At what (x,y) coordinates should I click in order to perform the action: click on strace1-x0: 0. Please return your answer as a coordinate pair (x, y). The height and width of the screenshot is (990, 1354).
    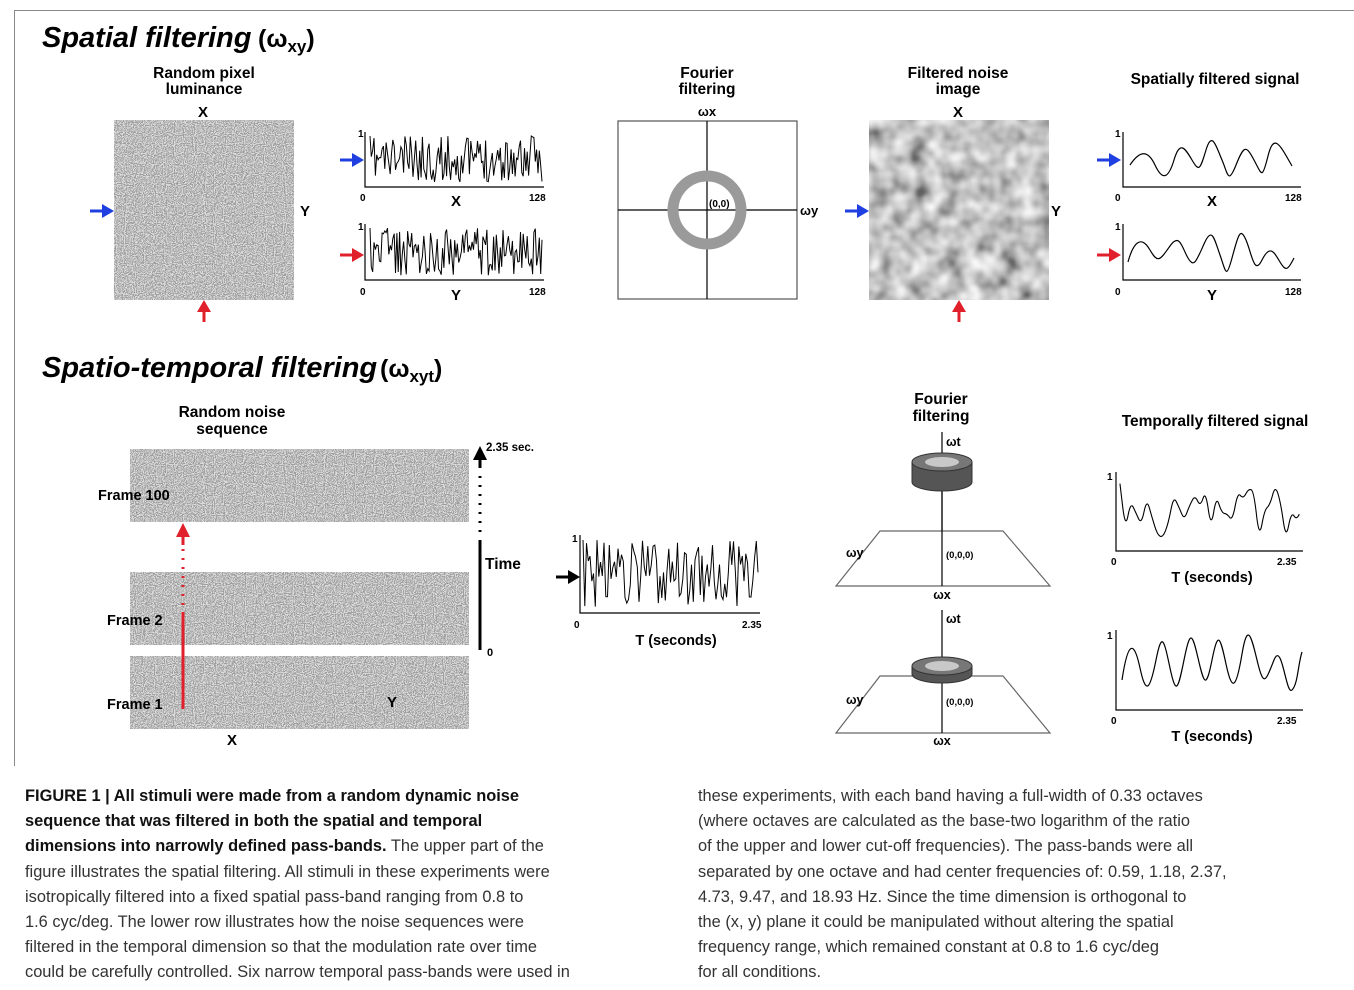
    Looking at the image, I should click on (1118, 198).